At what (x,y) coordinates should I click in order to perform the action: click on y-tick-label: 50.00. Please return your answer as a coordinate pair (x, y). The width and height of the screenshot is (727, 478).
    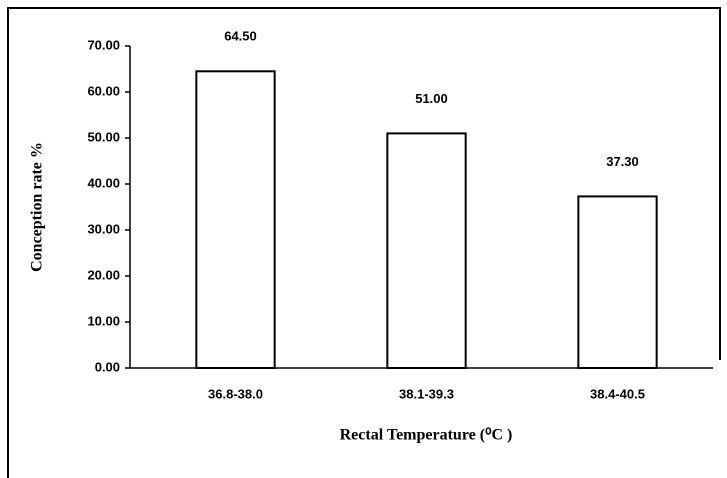
    Looking at the image, I should click on (103, 136).